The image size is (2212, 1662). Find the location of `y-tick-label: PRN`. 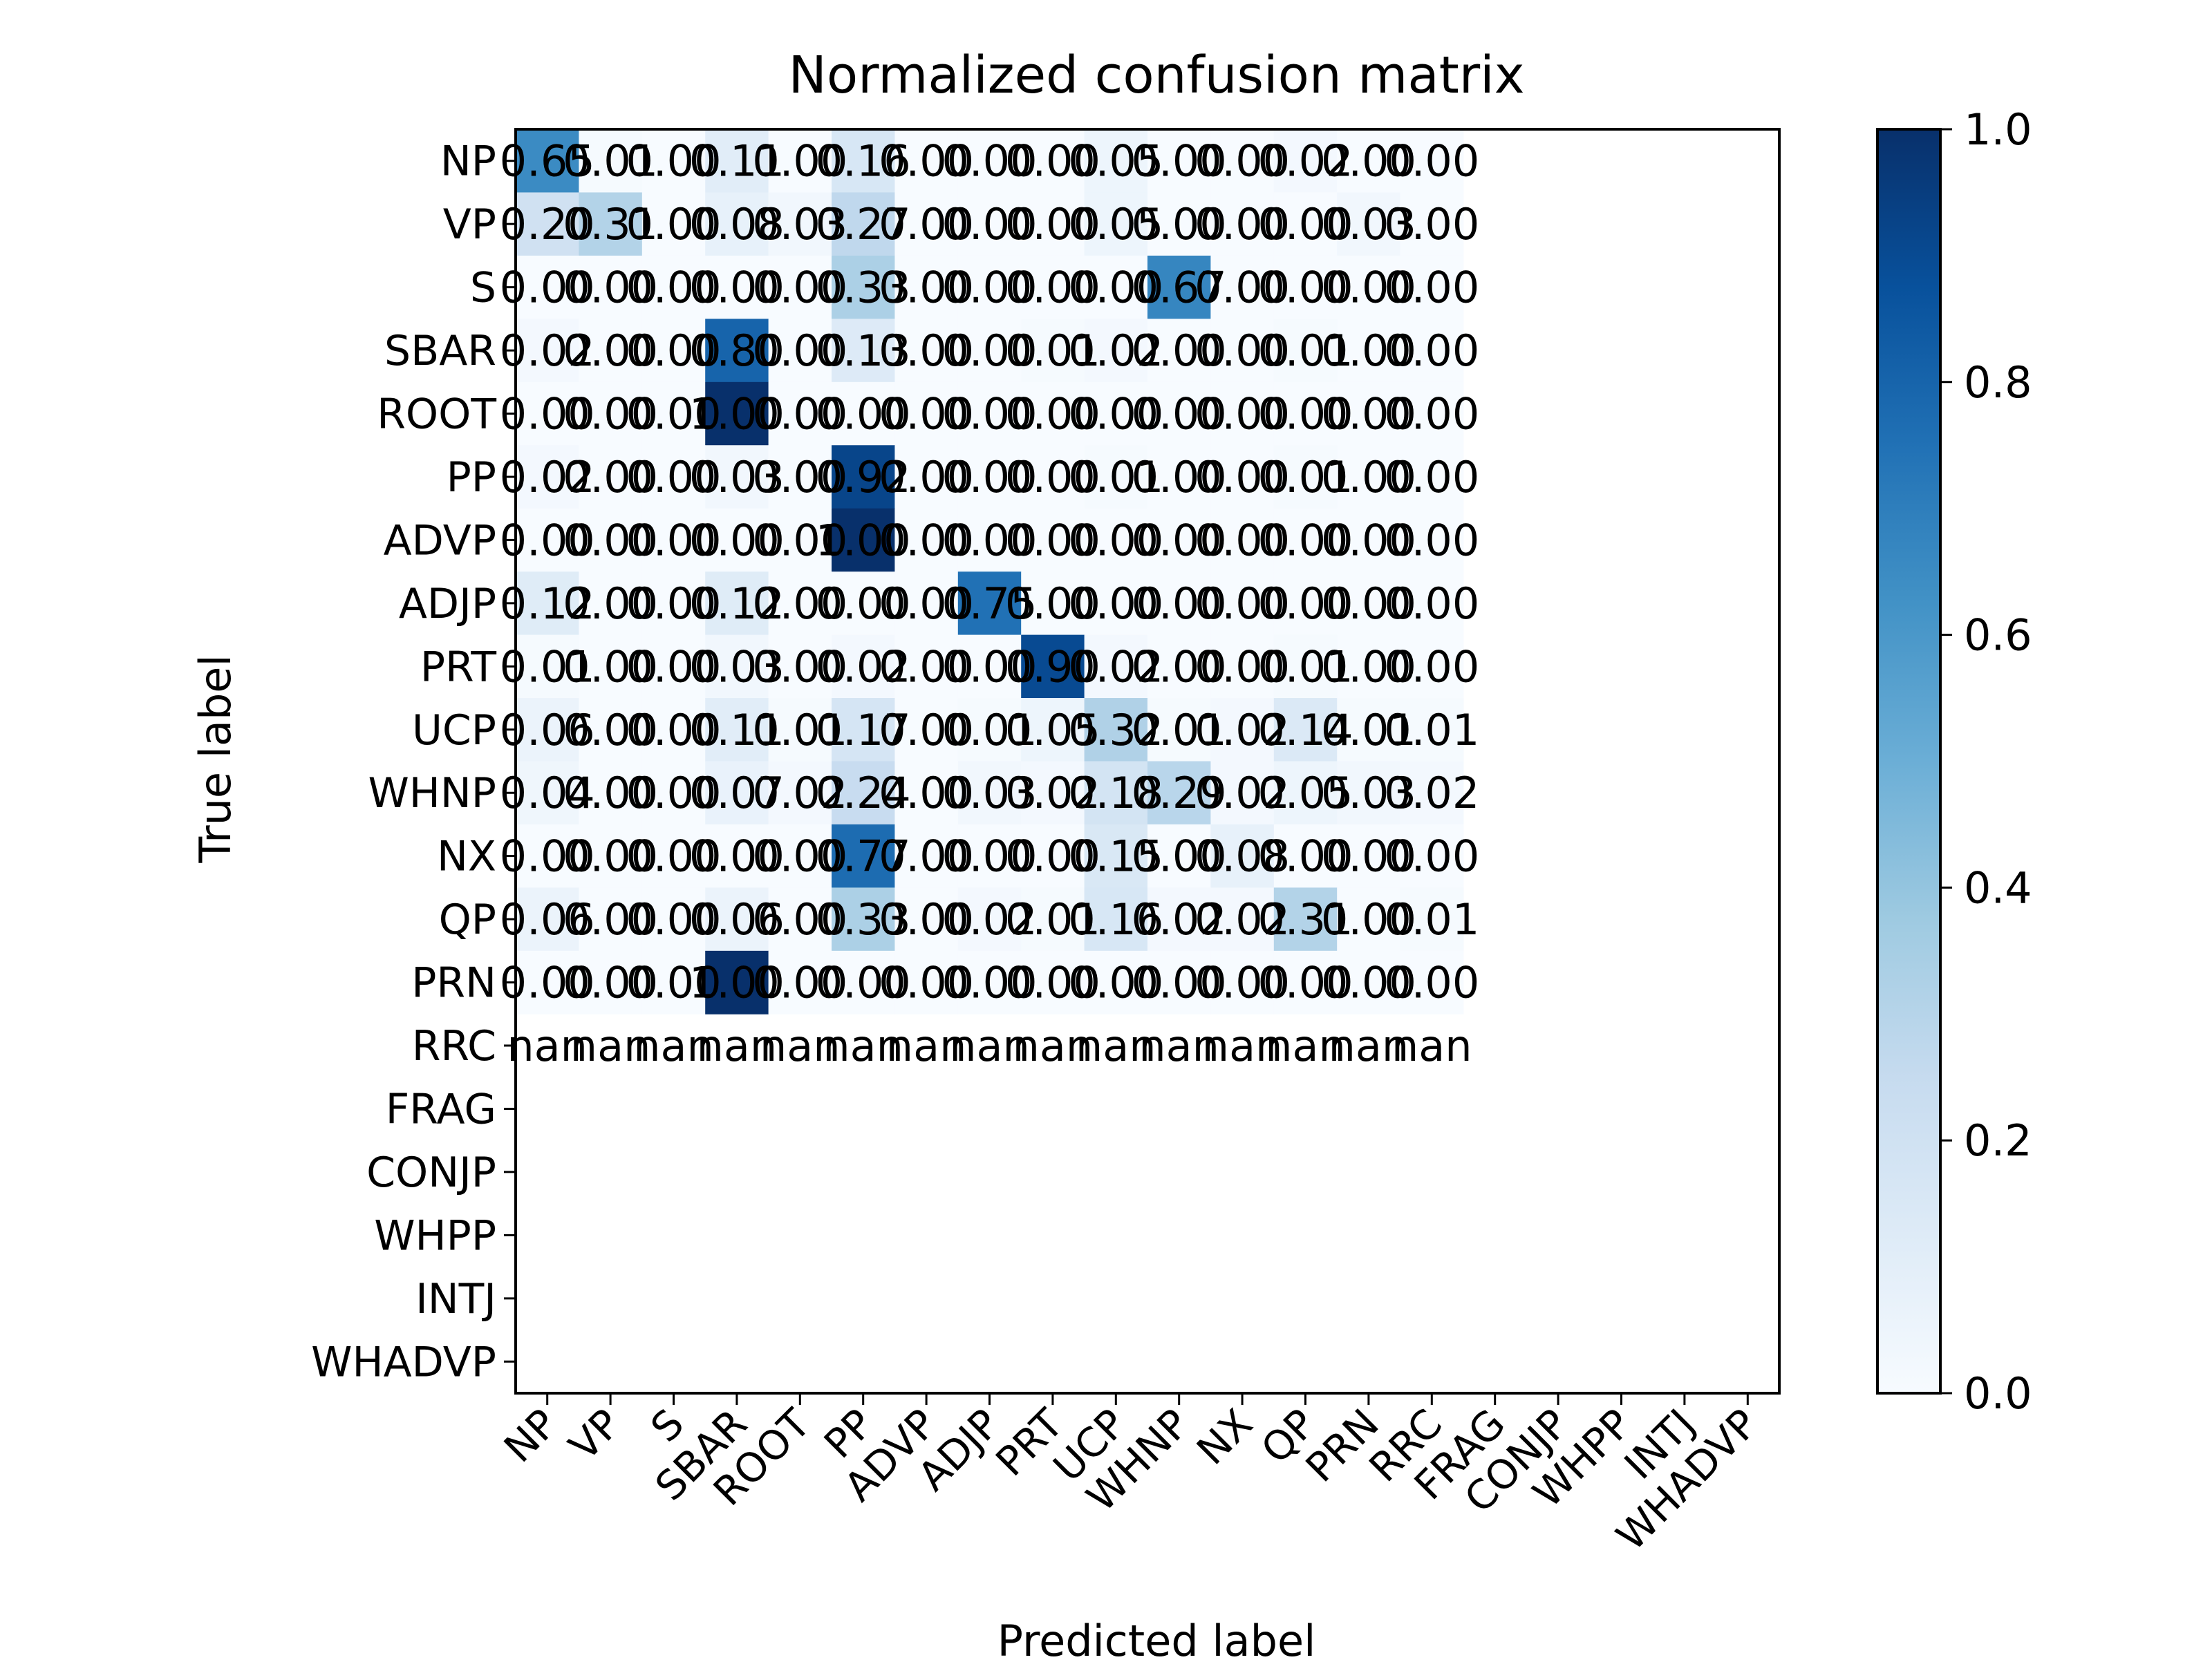

y-tick-label: PRN is located at coordinates (453, 983).